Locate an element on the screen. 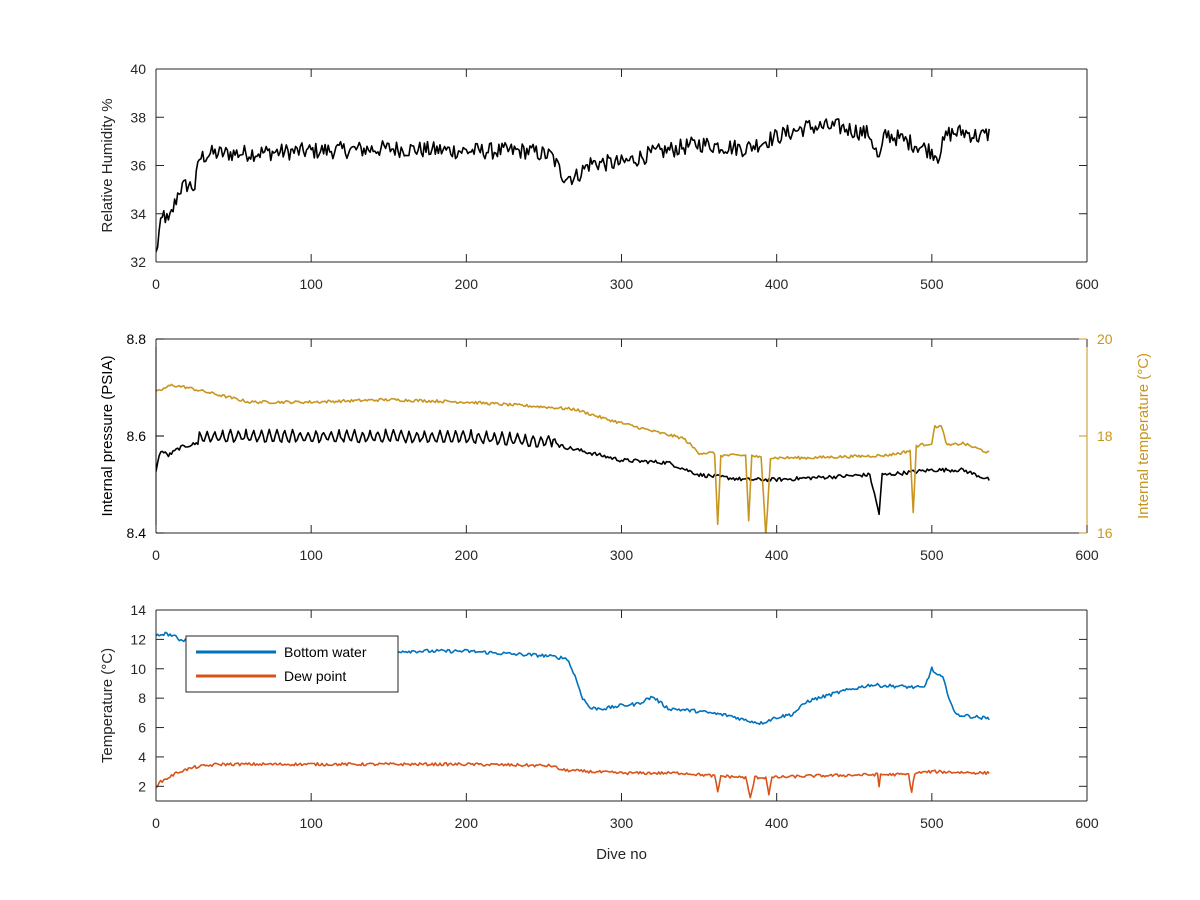  y-tick-label: 8.4 is located at coordinates (137, 533).